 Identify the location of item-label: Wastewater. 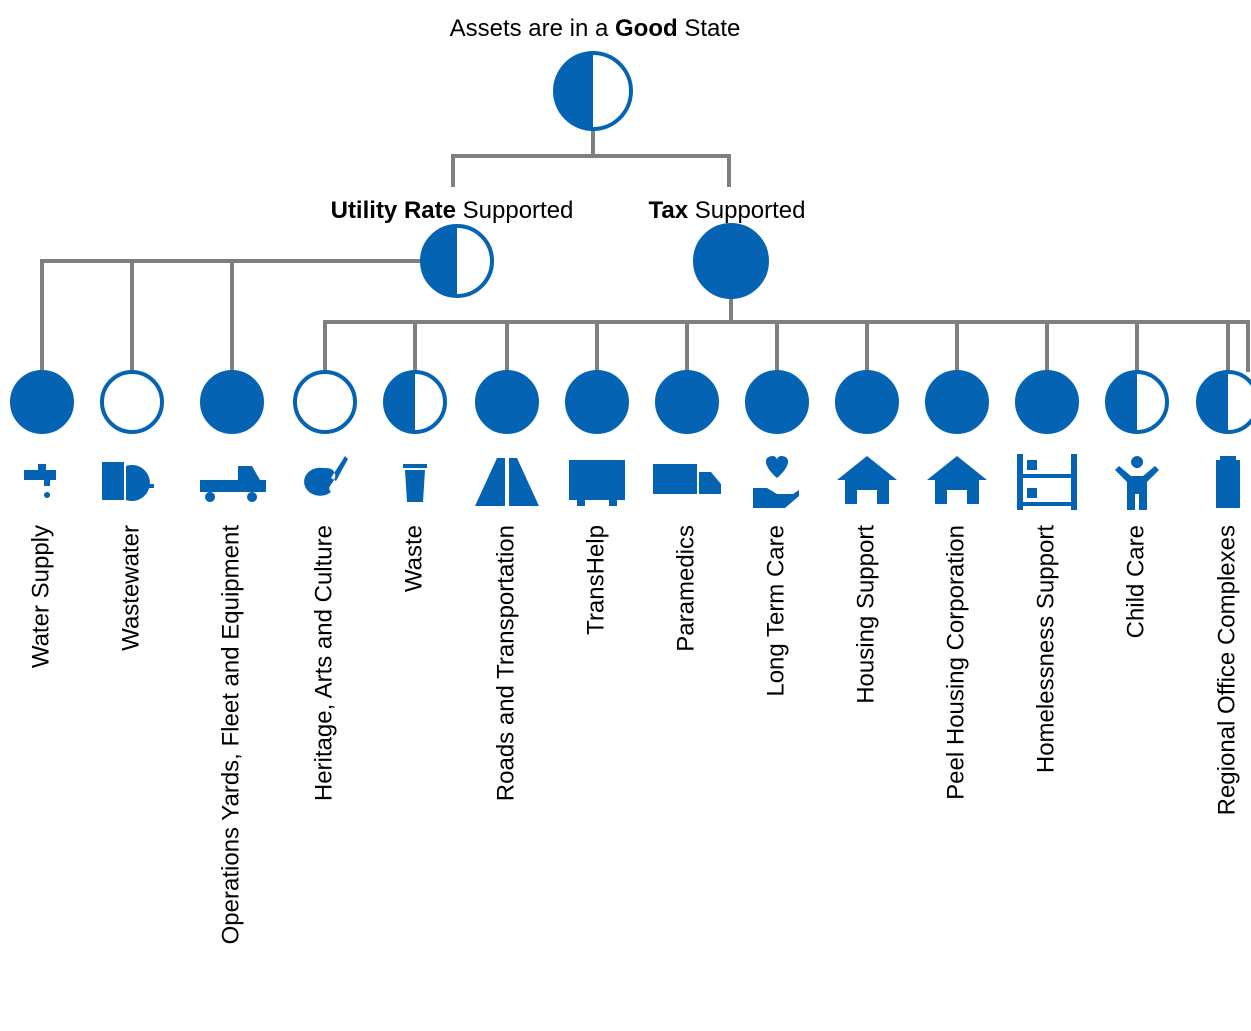
(130, 588).